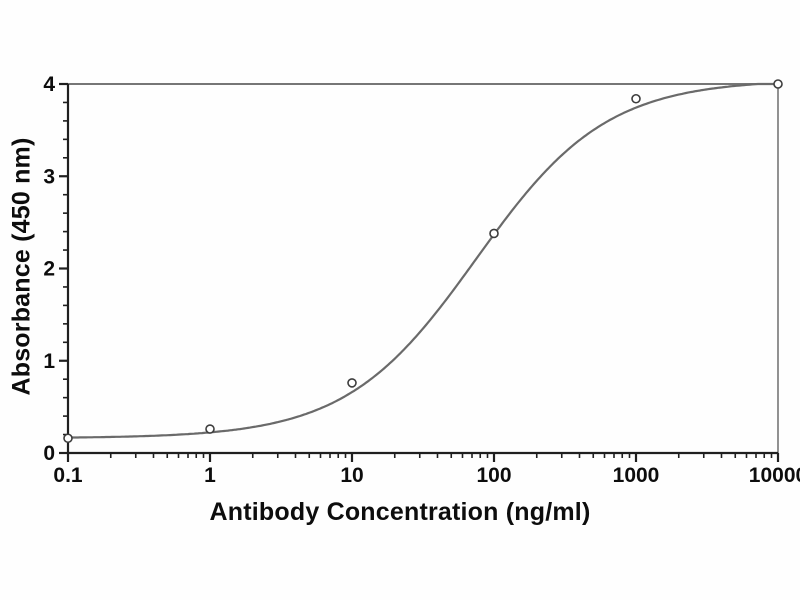 This screenshot has width=800, height=600. Describe the element at coordinates (21, 266) in the screenshot. I see `y-axis-title: Absorbance (450 nm)` at that location.